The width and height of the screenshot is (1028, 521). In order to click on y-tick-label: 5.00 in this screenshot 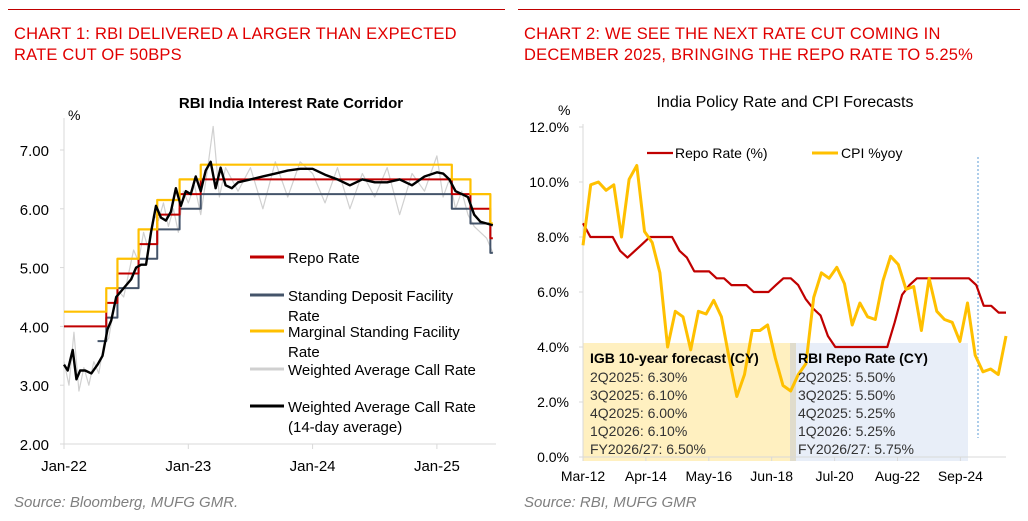, I will do `click(34, 269)`.